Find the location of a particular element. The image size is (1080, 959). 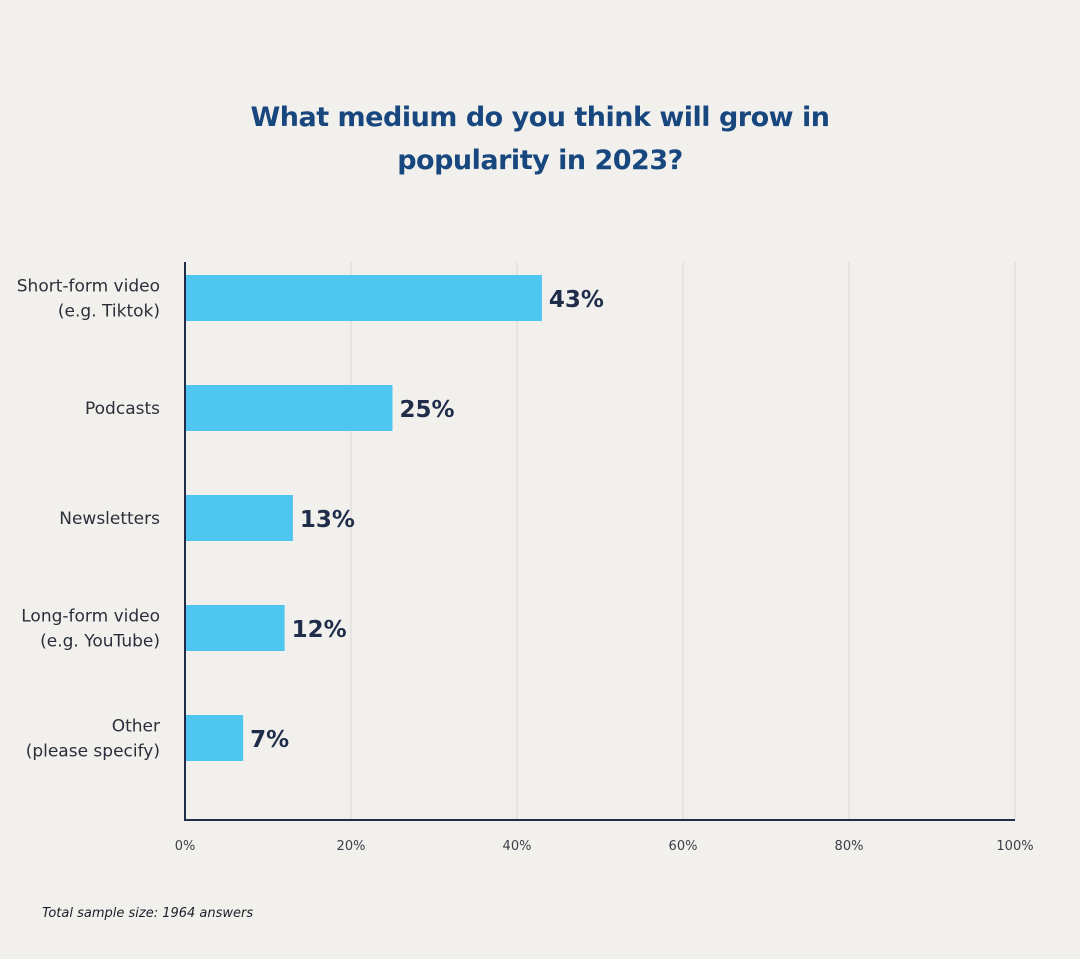

category-label: (e.g. YouTube) is located at coordinates (100, 642).